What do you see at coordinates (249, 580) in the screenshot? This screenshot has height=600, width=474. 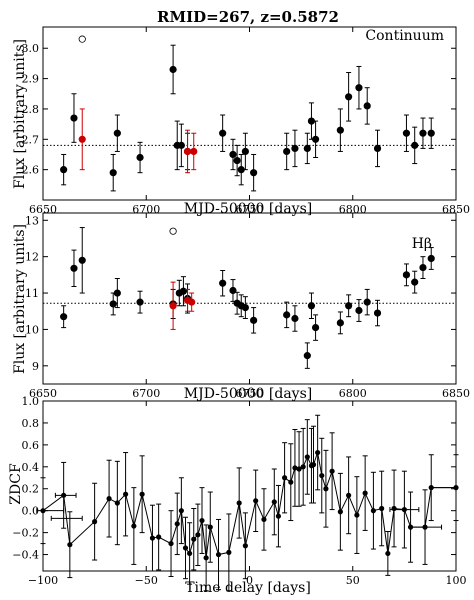 I see `zdcf-x-tick-label: 0` at bounding box center [249, 580].